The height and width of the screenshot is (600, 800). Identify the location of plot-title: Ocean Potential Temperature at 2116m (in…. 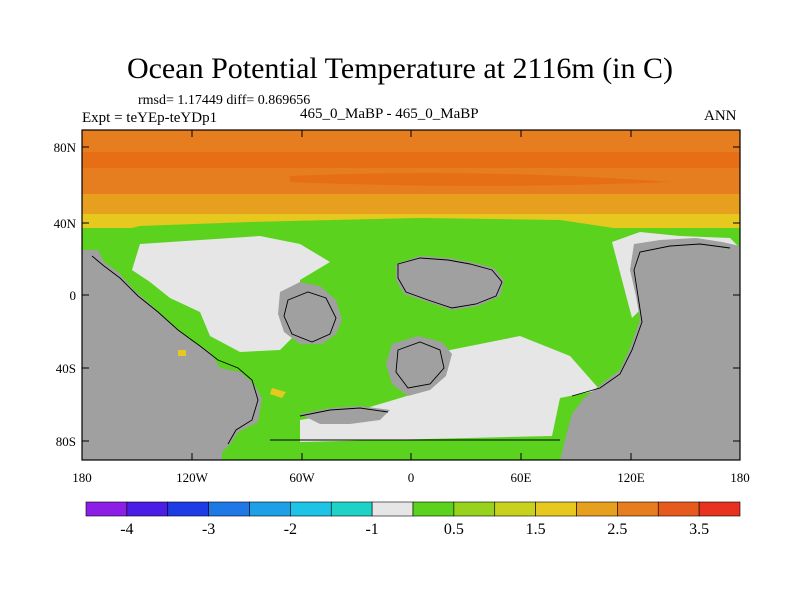
(400, 68).